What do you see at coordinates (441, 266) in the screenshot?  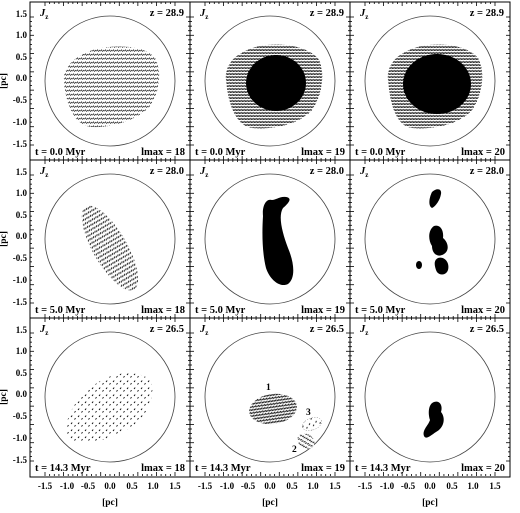 I see `fragment-bottom` at bounding box center [441, 266].